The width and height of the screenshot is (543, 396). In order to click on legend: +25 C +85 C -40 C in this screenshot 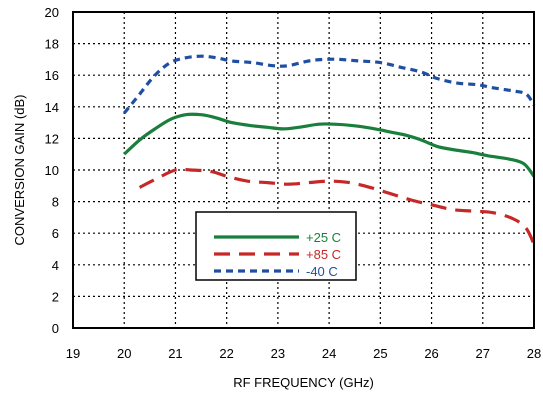, I will do `click(276, 246)`.